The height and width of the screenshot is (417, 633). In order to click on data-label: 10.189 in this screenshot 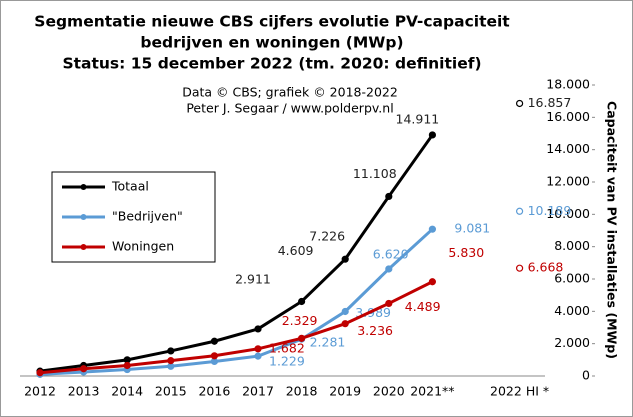, I will do `click(550, 210)`.